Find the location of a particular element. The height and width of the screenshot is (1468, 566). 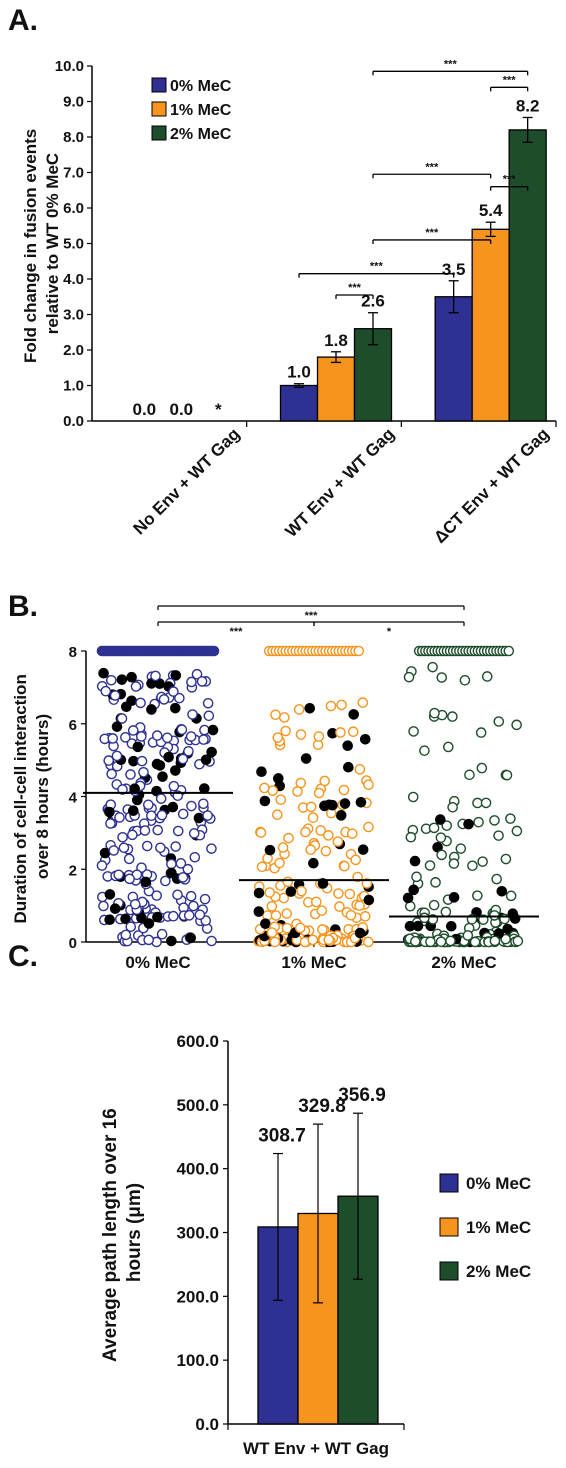

panel-c-y-axis-title-line2: hours (μm) is located at coordinates (134, 1232).